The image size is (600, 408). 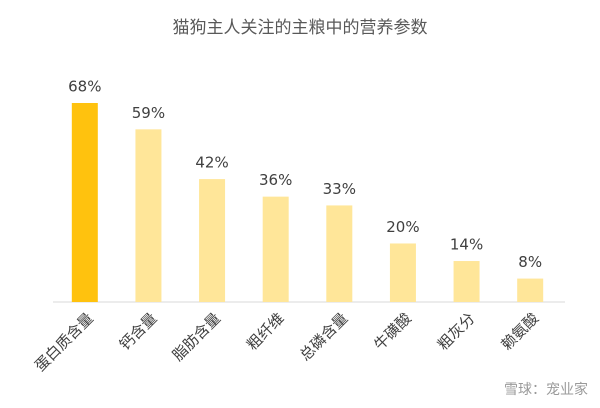 I want to click on data-label: 8%, so click(x=530, y=262).